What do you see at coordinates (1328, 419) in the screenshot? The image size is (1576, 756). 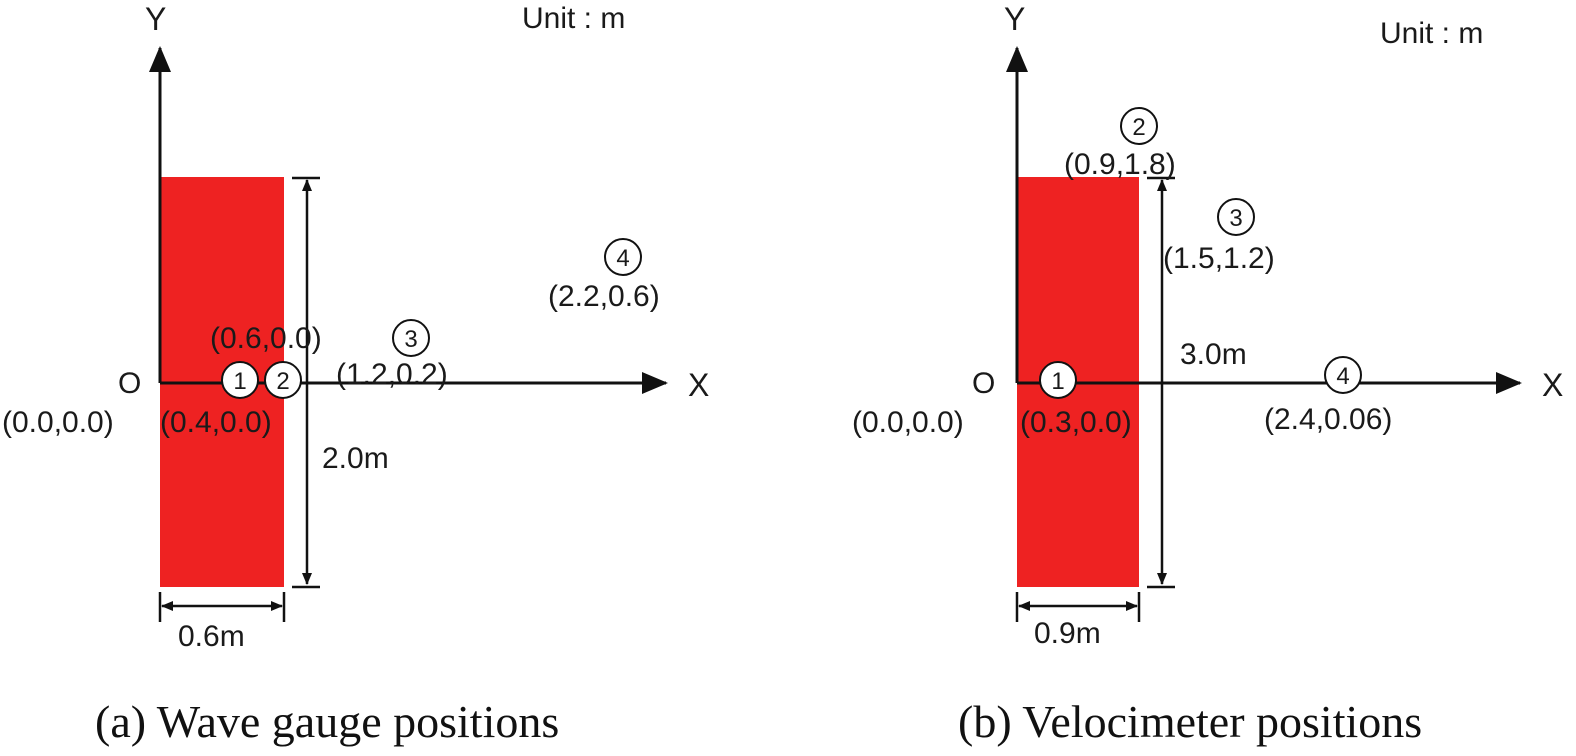 I see `point-coordinate: (2.4,0.06)` at bounding box center [1328, 419].